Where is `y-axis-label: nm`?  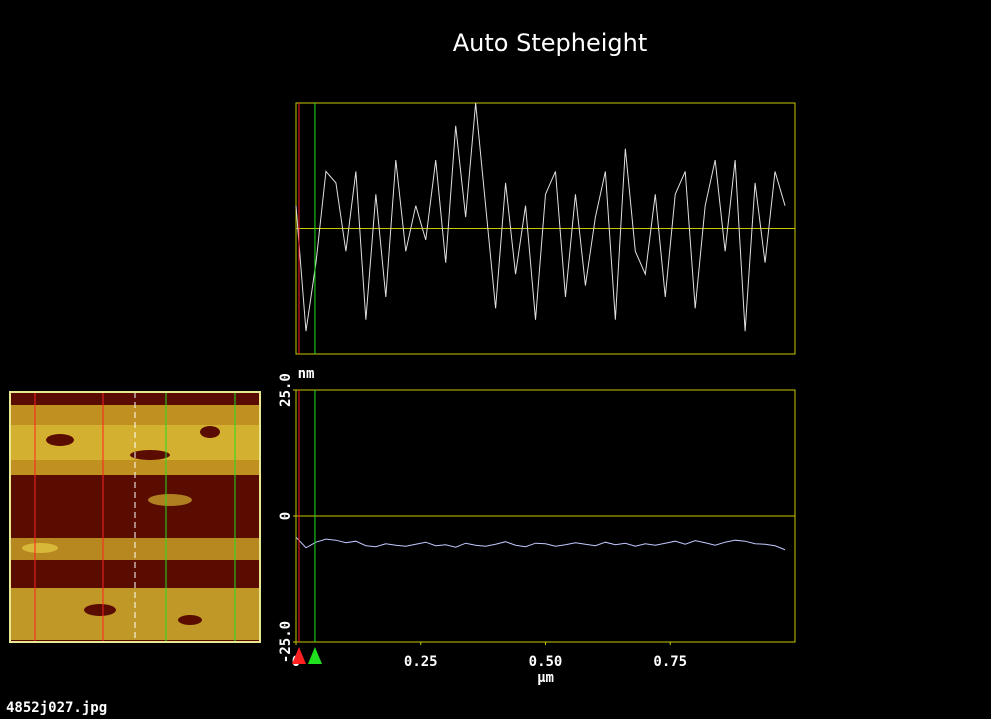 y-axis-label: nm is located at coordinates (306, 374).